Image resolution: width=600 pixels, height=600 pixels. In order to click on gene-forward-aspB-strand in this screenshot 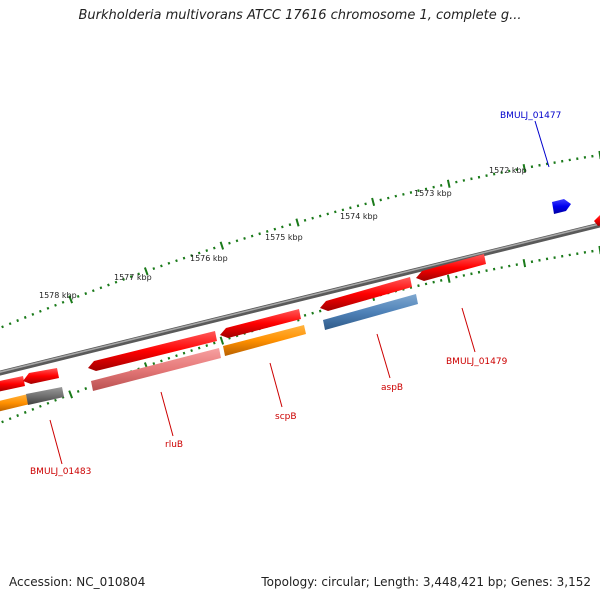, I will do `click(366, 294)`.